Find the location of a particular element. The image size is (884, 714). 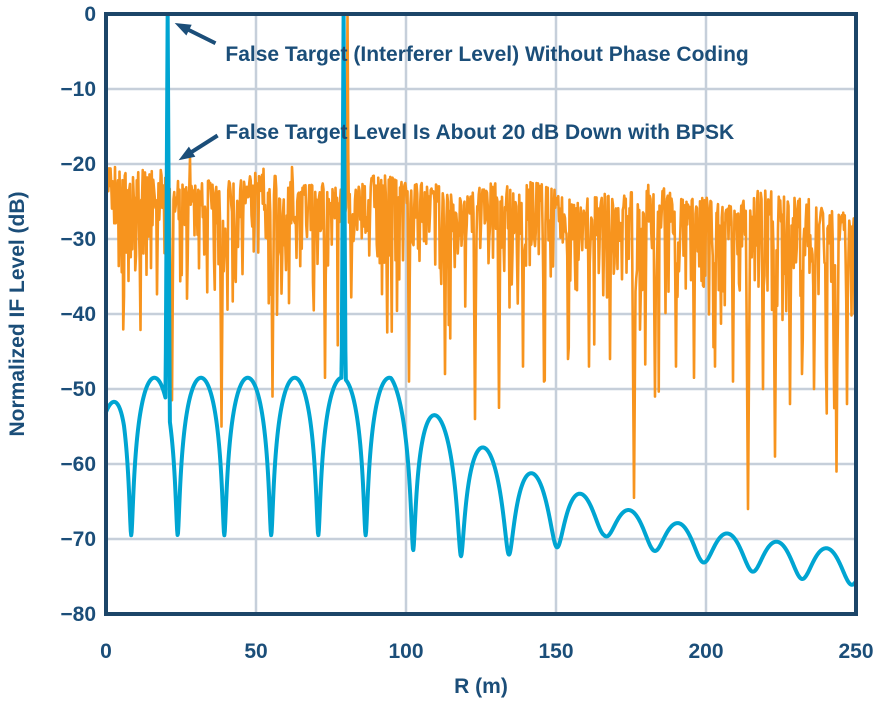

y-tick-label: −30 is located at coordinates (78, 239).